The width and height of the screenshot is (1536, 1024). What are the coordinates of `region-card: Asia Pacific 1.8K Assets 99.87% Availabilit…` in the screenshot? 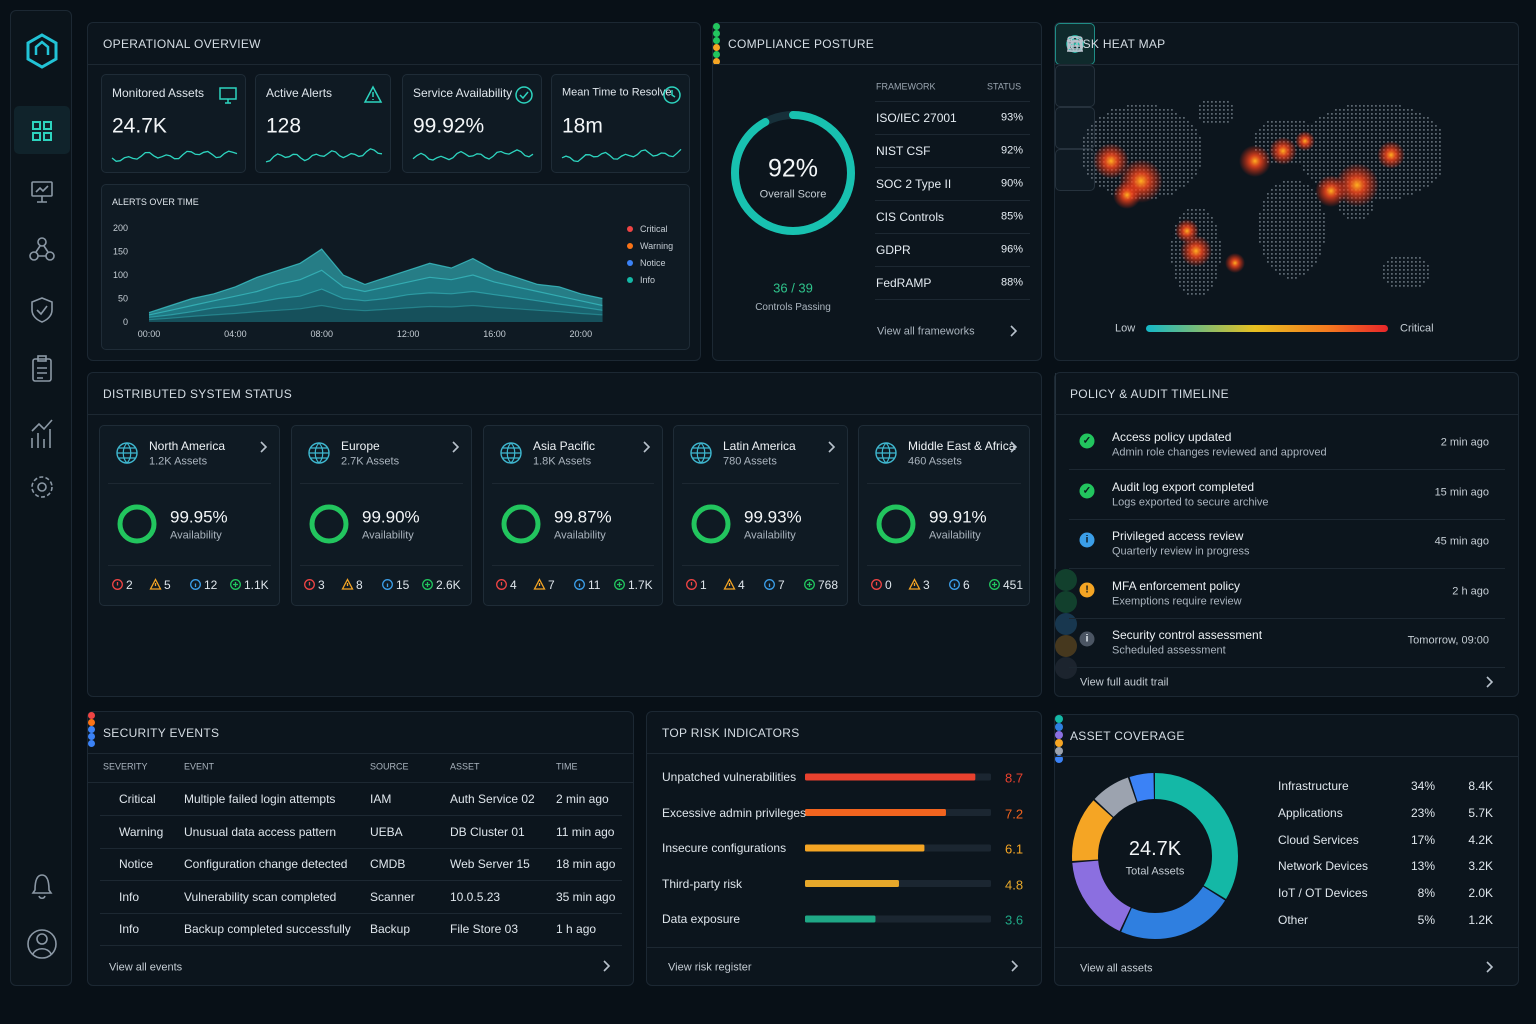 It's located at (573, 515).